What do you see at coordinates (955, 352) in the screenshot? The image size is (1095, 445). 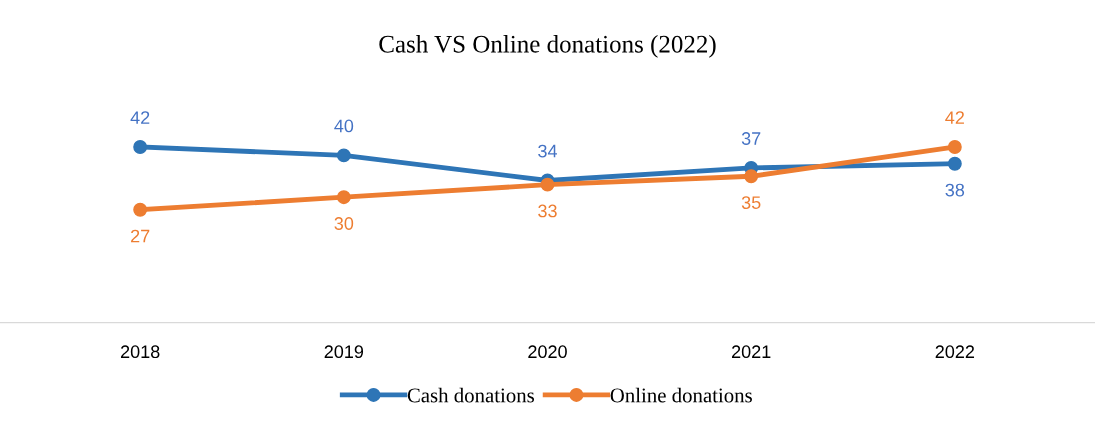 I see `x-tick-label: 2022` at bounding box center [955, 352].